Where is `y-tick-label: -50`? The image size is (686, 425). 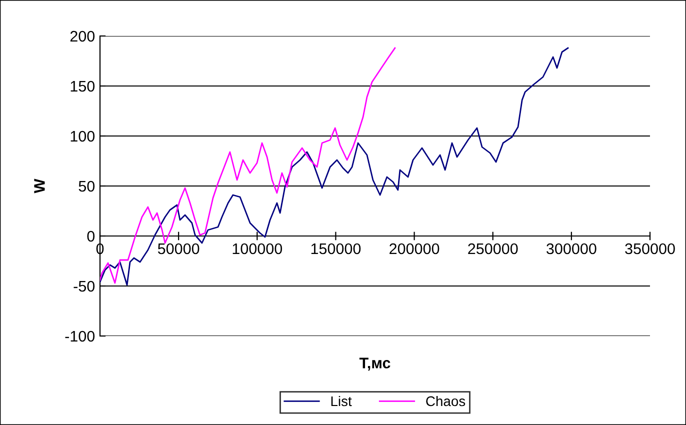 y-tick-label: -50 is located at coordinates (84, 286).